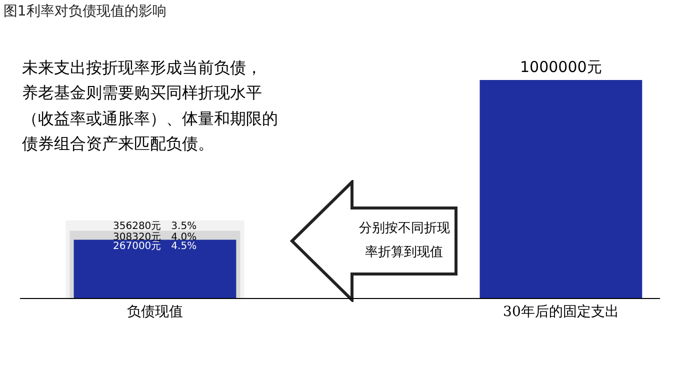  What do you see at coordinates (561, 312) in the screenshot?
I see `x-tick-label: 30年后的固定支出` at bounding box center [561, 312].